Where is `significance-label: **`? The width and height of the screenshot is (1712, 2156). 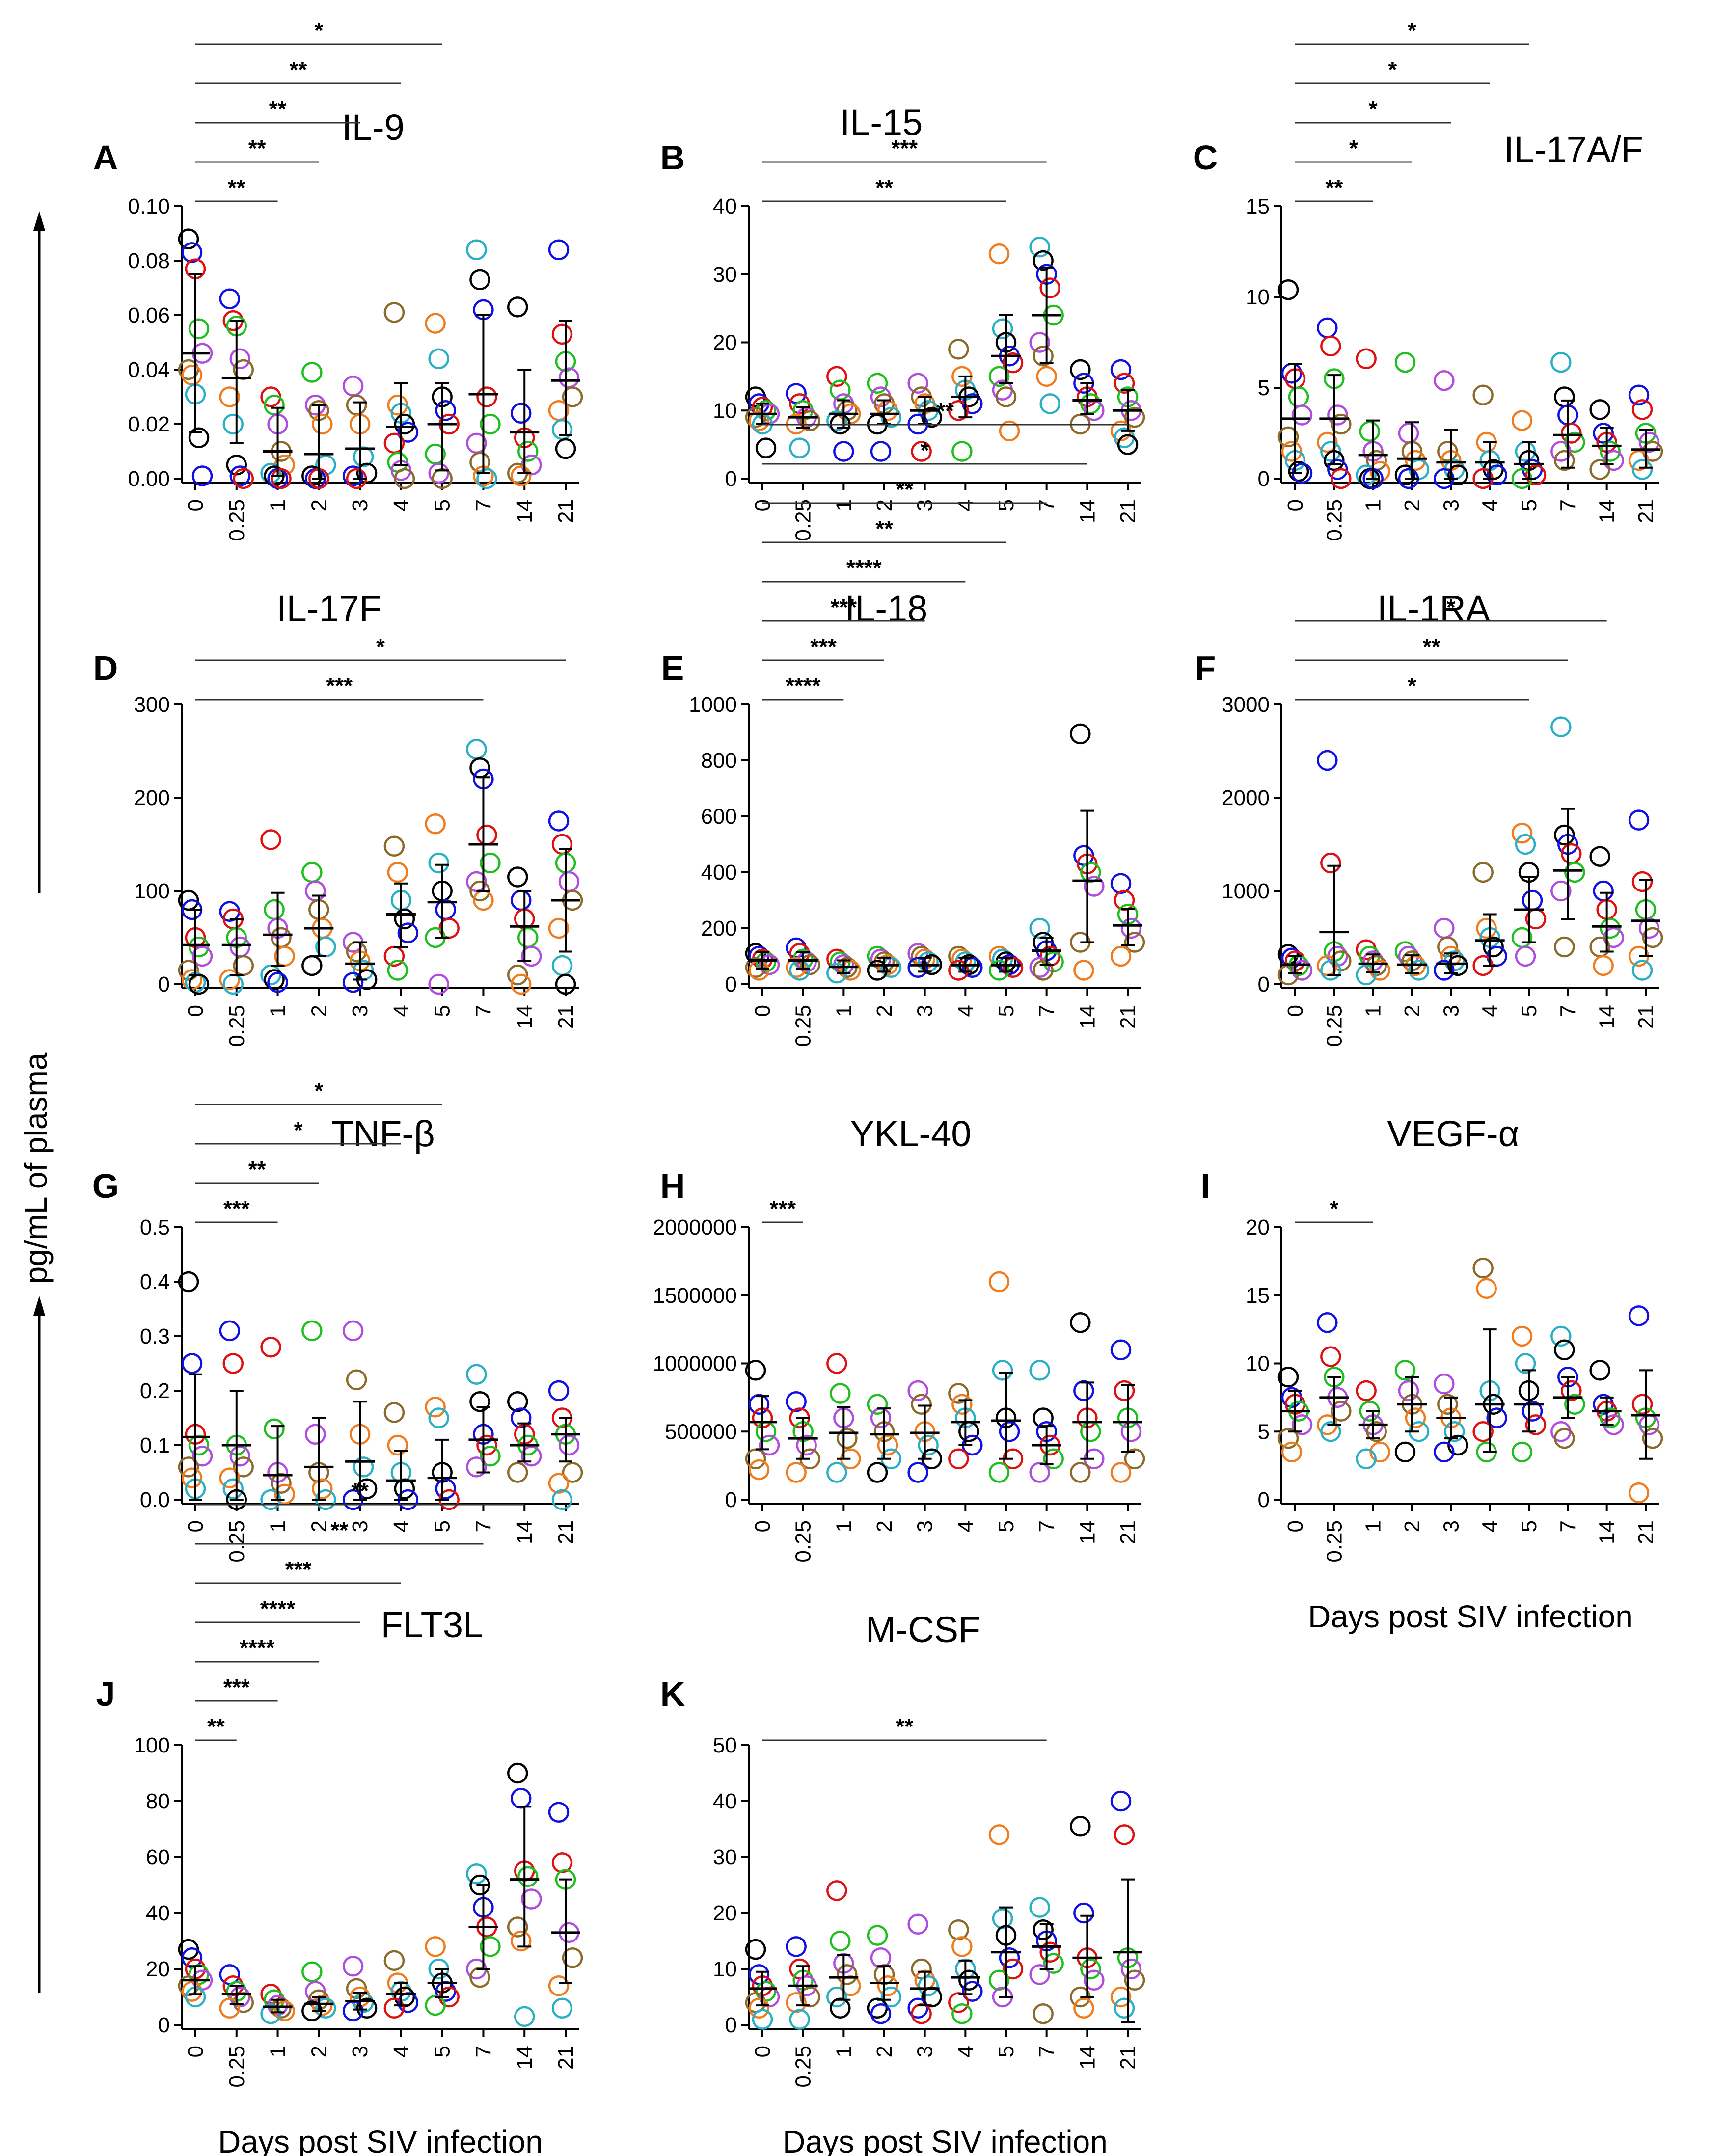
significance-label: ** is located at coordinates (237, 188).